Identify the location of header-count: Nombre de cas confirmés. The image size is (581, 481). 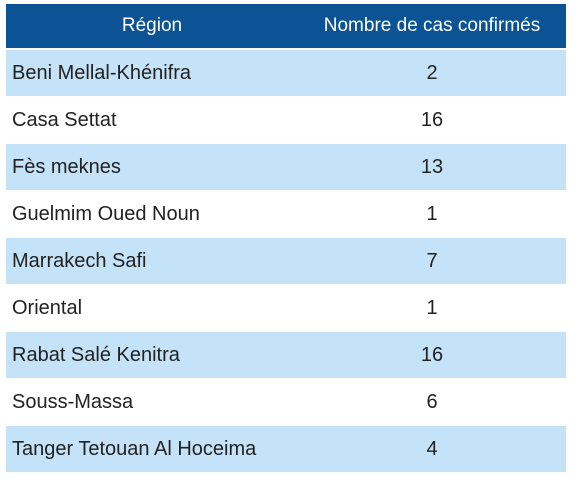
(432, 25).